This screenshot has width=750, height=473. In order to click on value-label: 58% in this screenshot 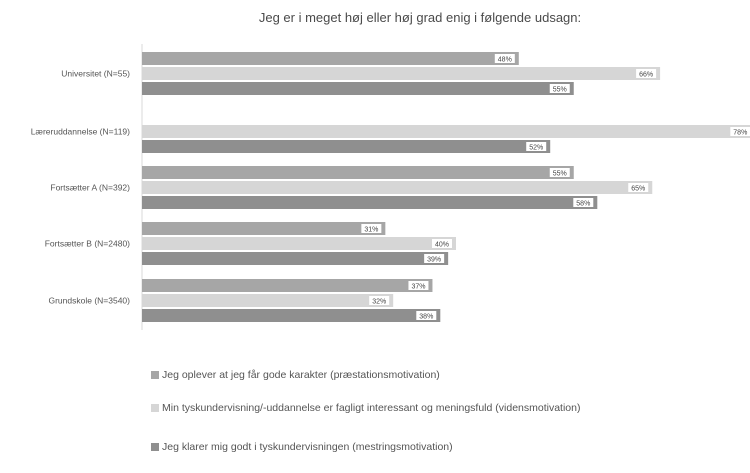, I will do `click(583, 204)`.